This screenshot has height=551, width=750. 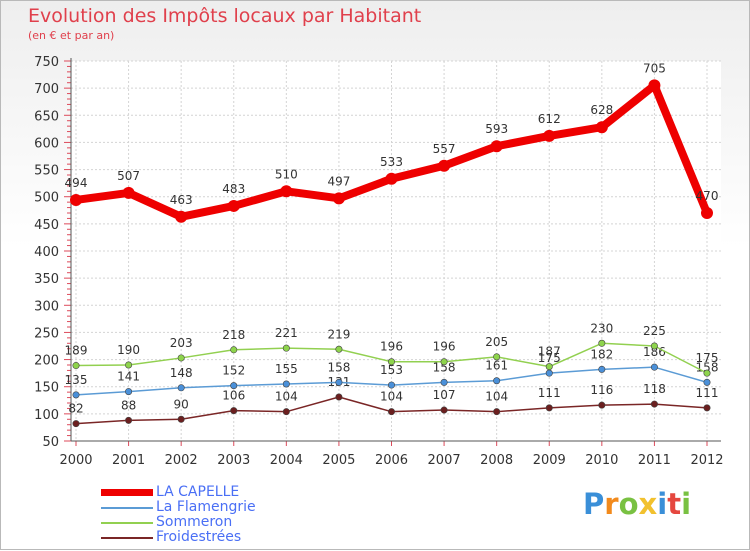 I want to click on x-tick-label: 2004, so click(x=286, y=460).